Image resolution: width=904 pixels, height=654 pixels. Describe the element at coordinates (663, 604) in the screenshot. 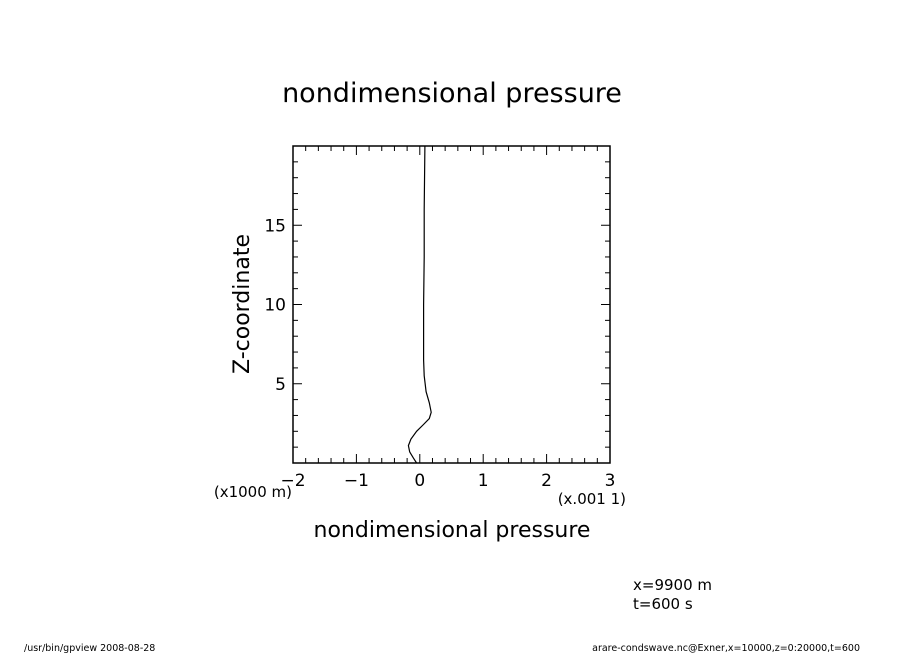

I see `time-annotation: t=600 s` at that location.